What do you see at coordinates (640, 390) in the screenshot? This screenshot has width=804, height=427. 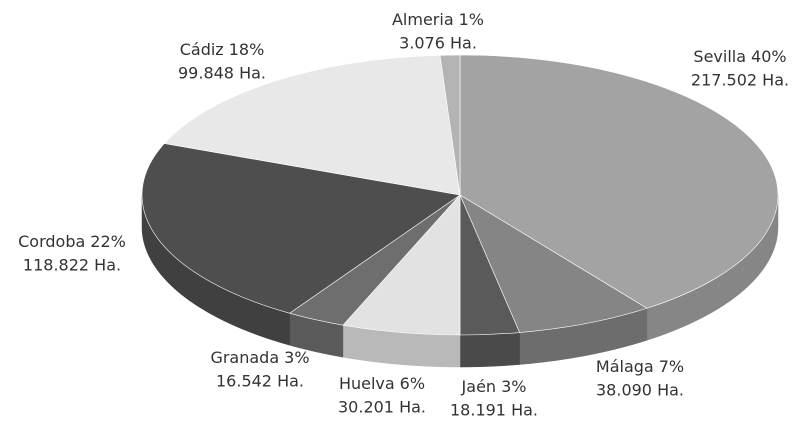 I see `area-label: 38.090 Ha.` at bounding box center [640, 390].